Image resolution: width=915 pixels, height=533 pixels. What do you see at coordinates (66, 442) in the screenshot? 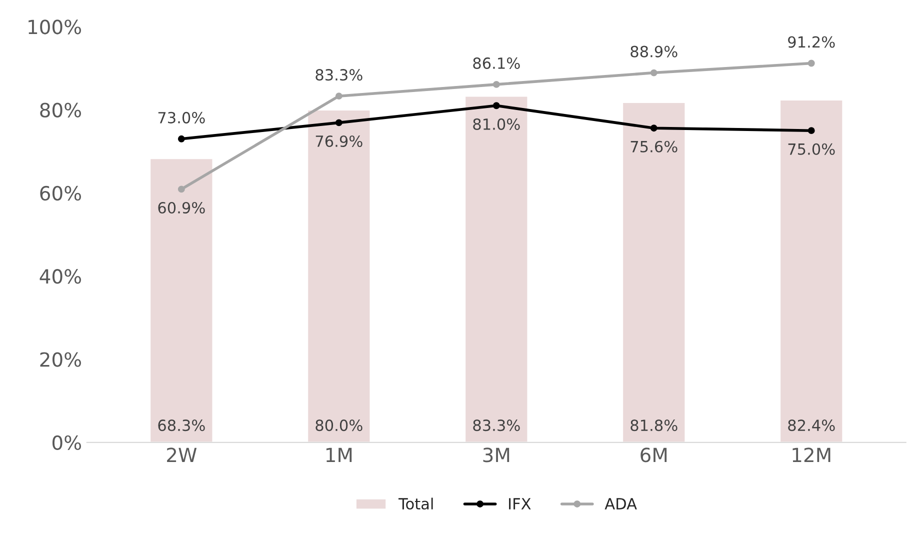
I see `y-tick-label: 0%` at bounding box center [66, 442].